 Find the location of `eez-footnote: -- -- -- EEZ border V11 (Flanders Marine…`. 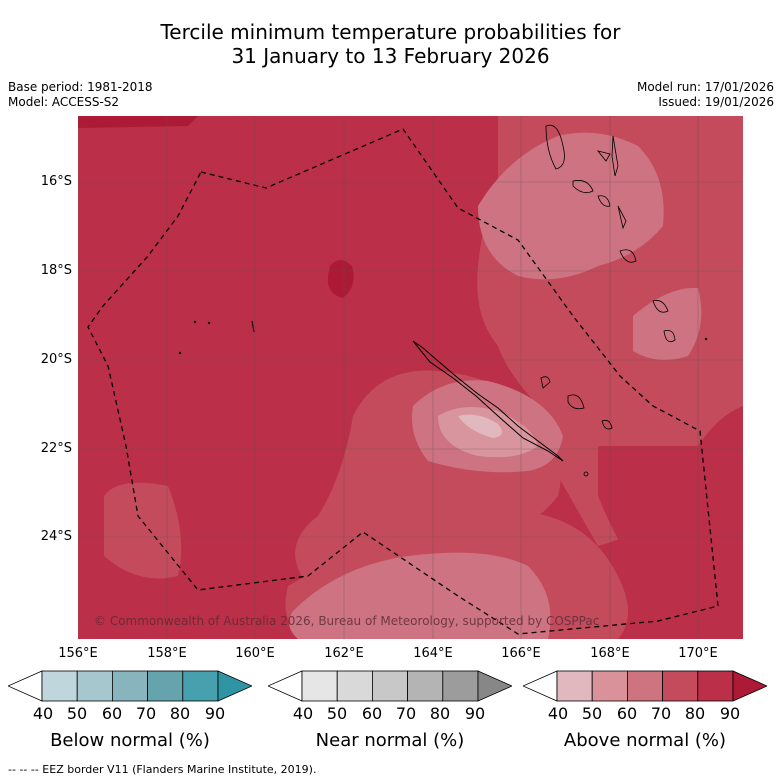

eez-footnote: -- -- -- EEZ border V11 (Flanders Marine… is located at coordinates (162, 769).